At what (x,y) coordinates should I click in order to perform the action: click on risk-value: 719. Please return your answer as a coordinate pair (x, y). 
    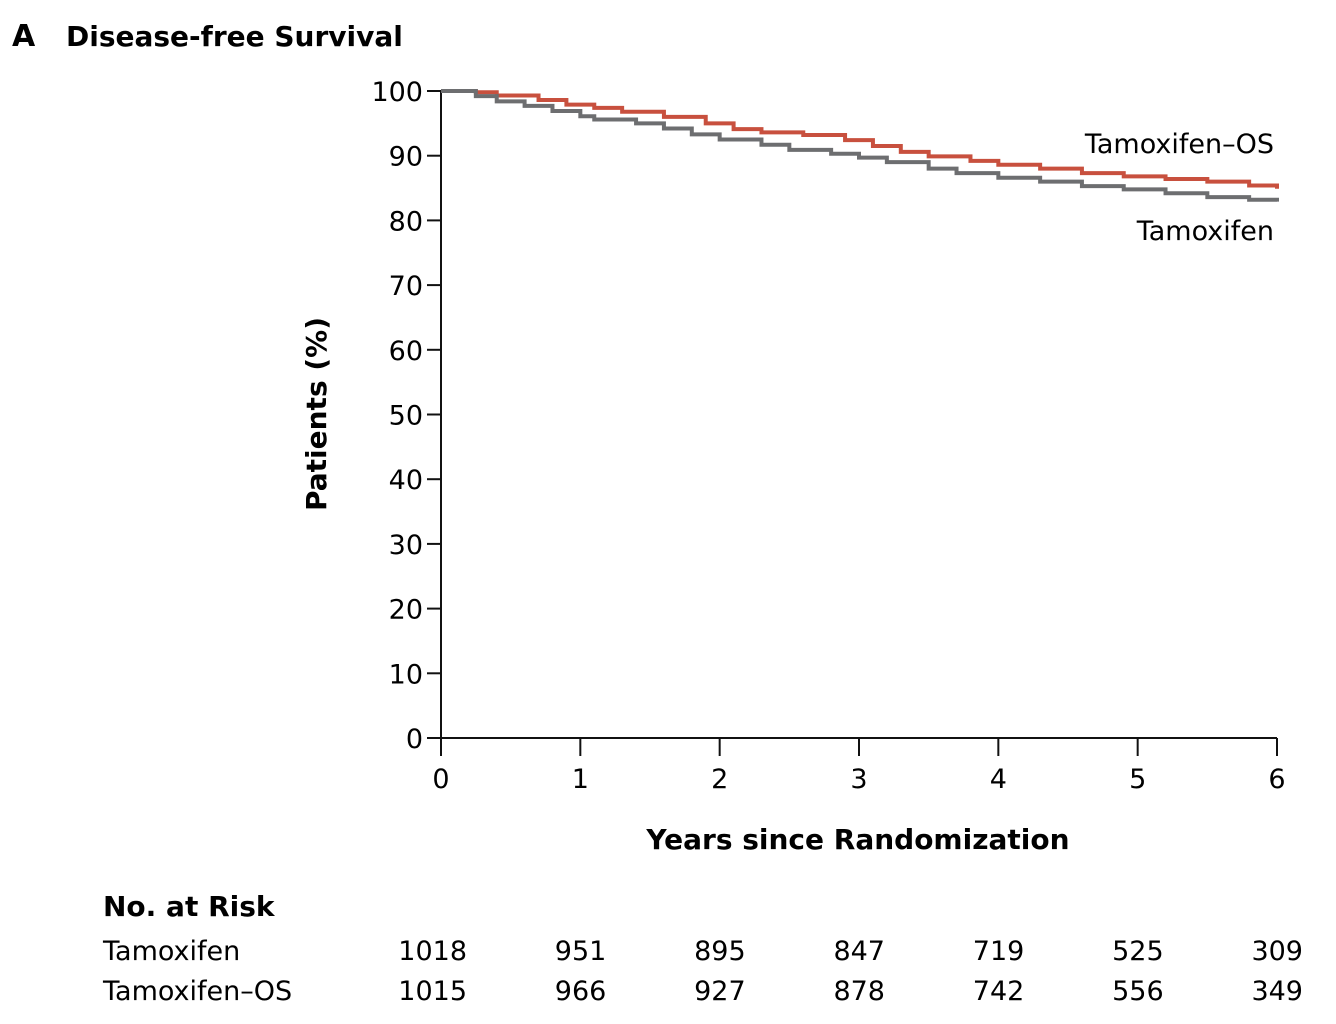
    Looking at the image, I should click on (999, 951).